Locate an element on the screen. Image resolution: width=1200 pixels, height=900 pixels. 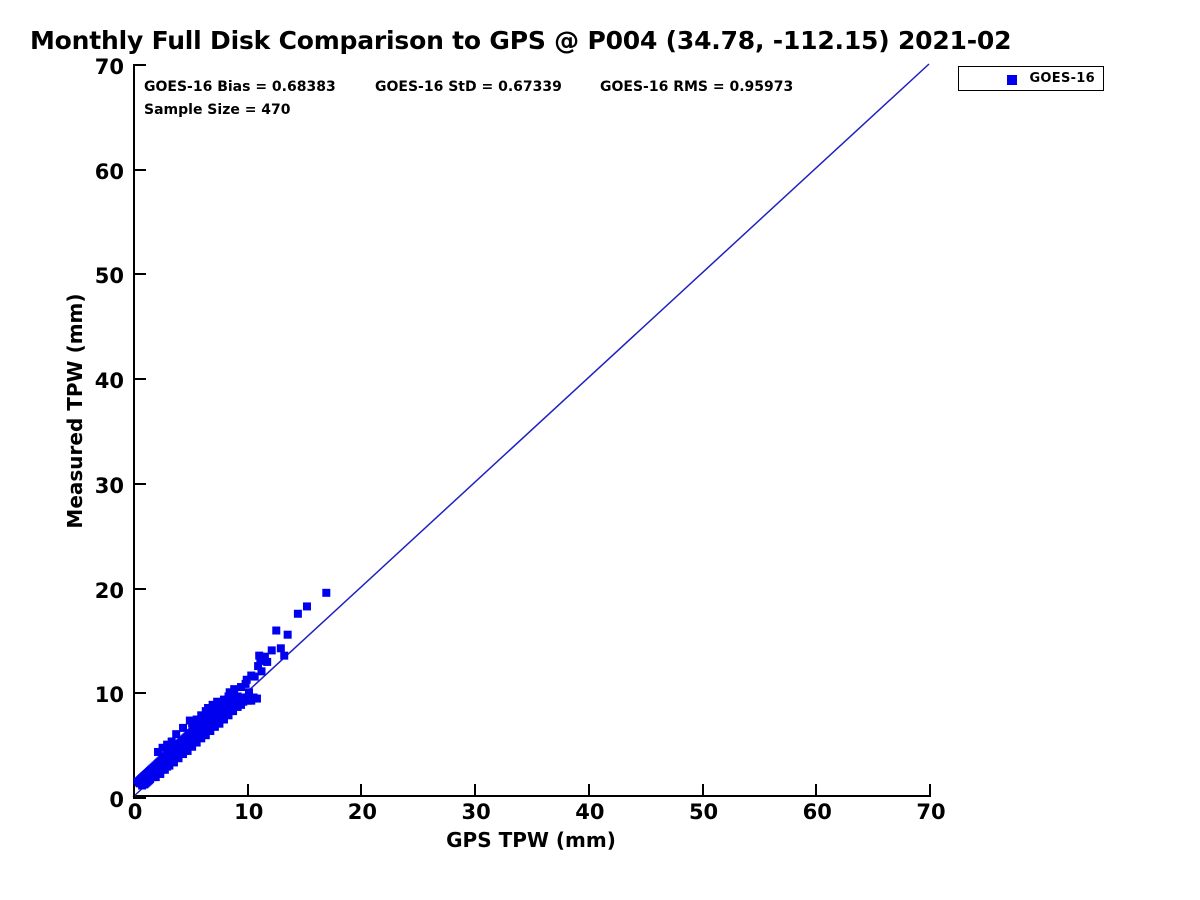
y-tick-label-10: 10 is located at coordinates (109, 695).